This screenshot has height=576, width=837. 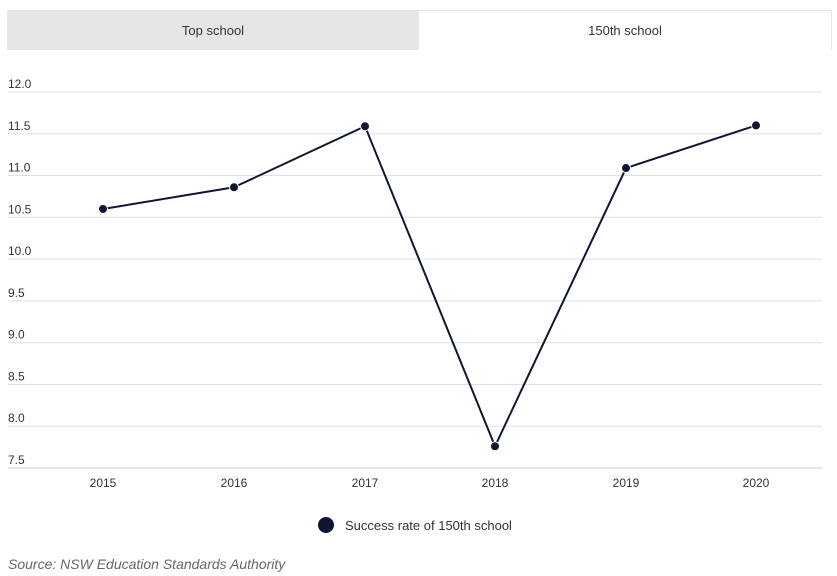 I want to click on x-tick-label: 2017, so click(x=365, y=483).